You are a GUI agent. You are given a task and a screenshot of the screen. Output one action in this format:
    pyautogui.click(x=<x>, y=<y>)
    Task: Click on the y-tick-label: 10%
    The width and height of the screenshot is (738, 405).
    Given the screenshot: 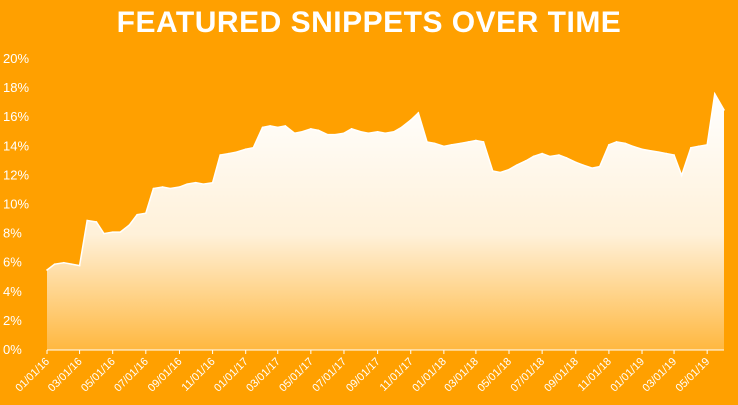 What is the action you would take?
    pyautogui.click(x=16, y=204)
    